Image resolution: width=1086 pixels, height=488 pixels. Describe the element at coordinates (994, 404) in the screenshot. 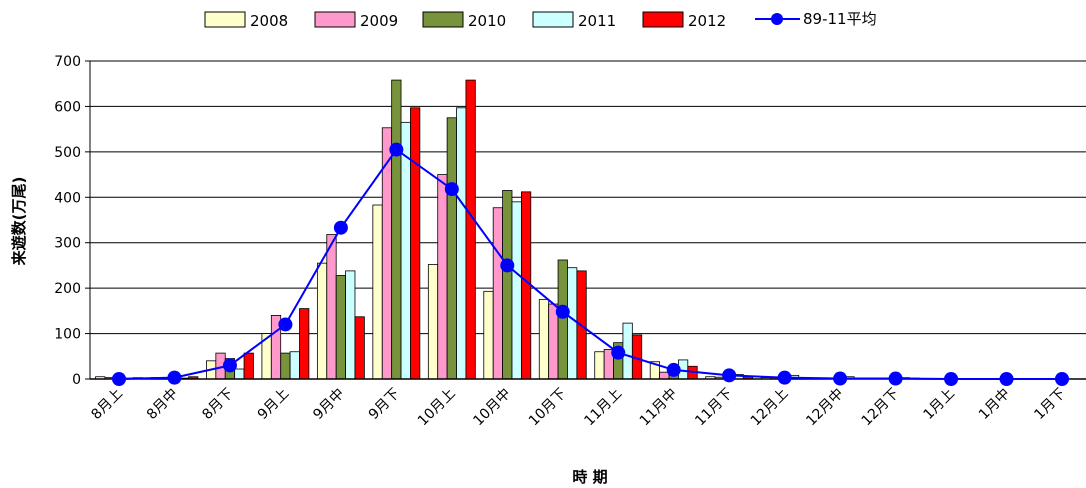

I see `x-tick-label: 1月中` at that location.